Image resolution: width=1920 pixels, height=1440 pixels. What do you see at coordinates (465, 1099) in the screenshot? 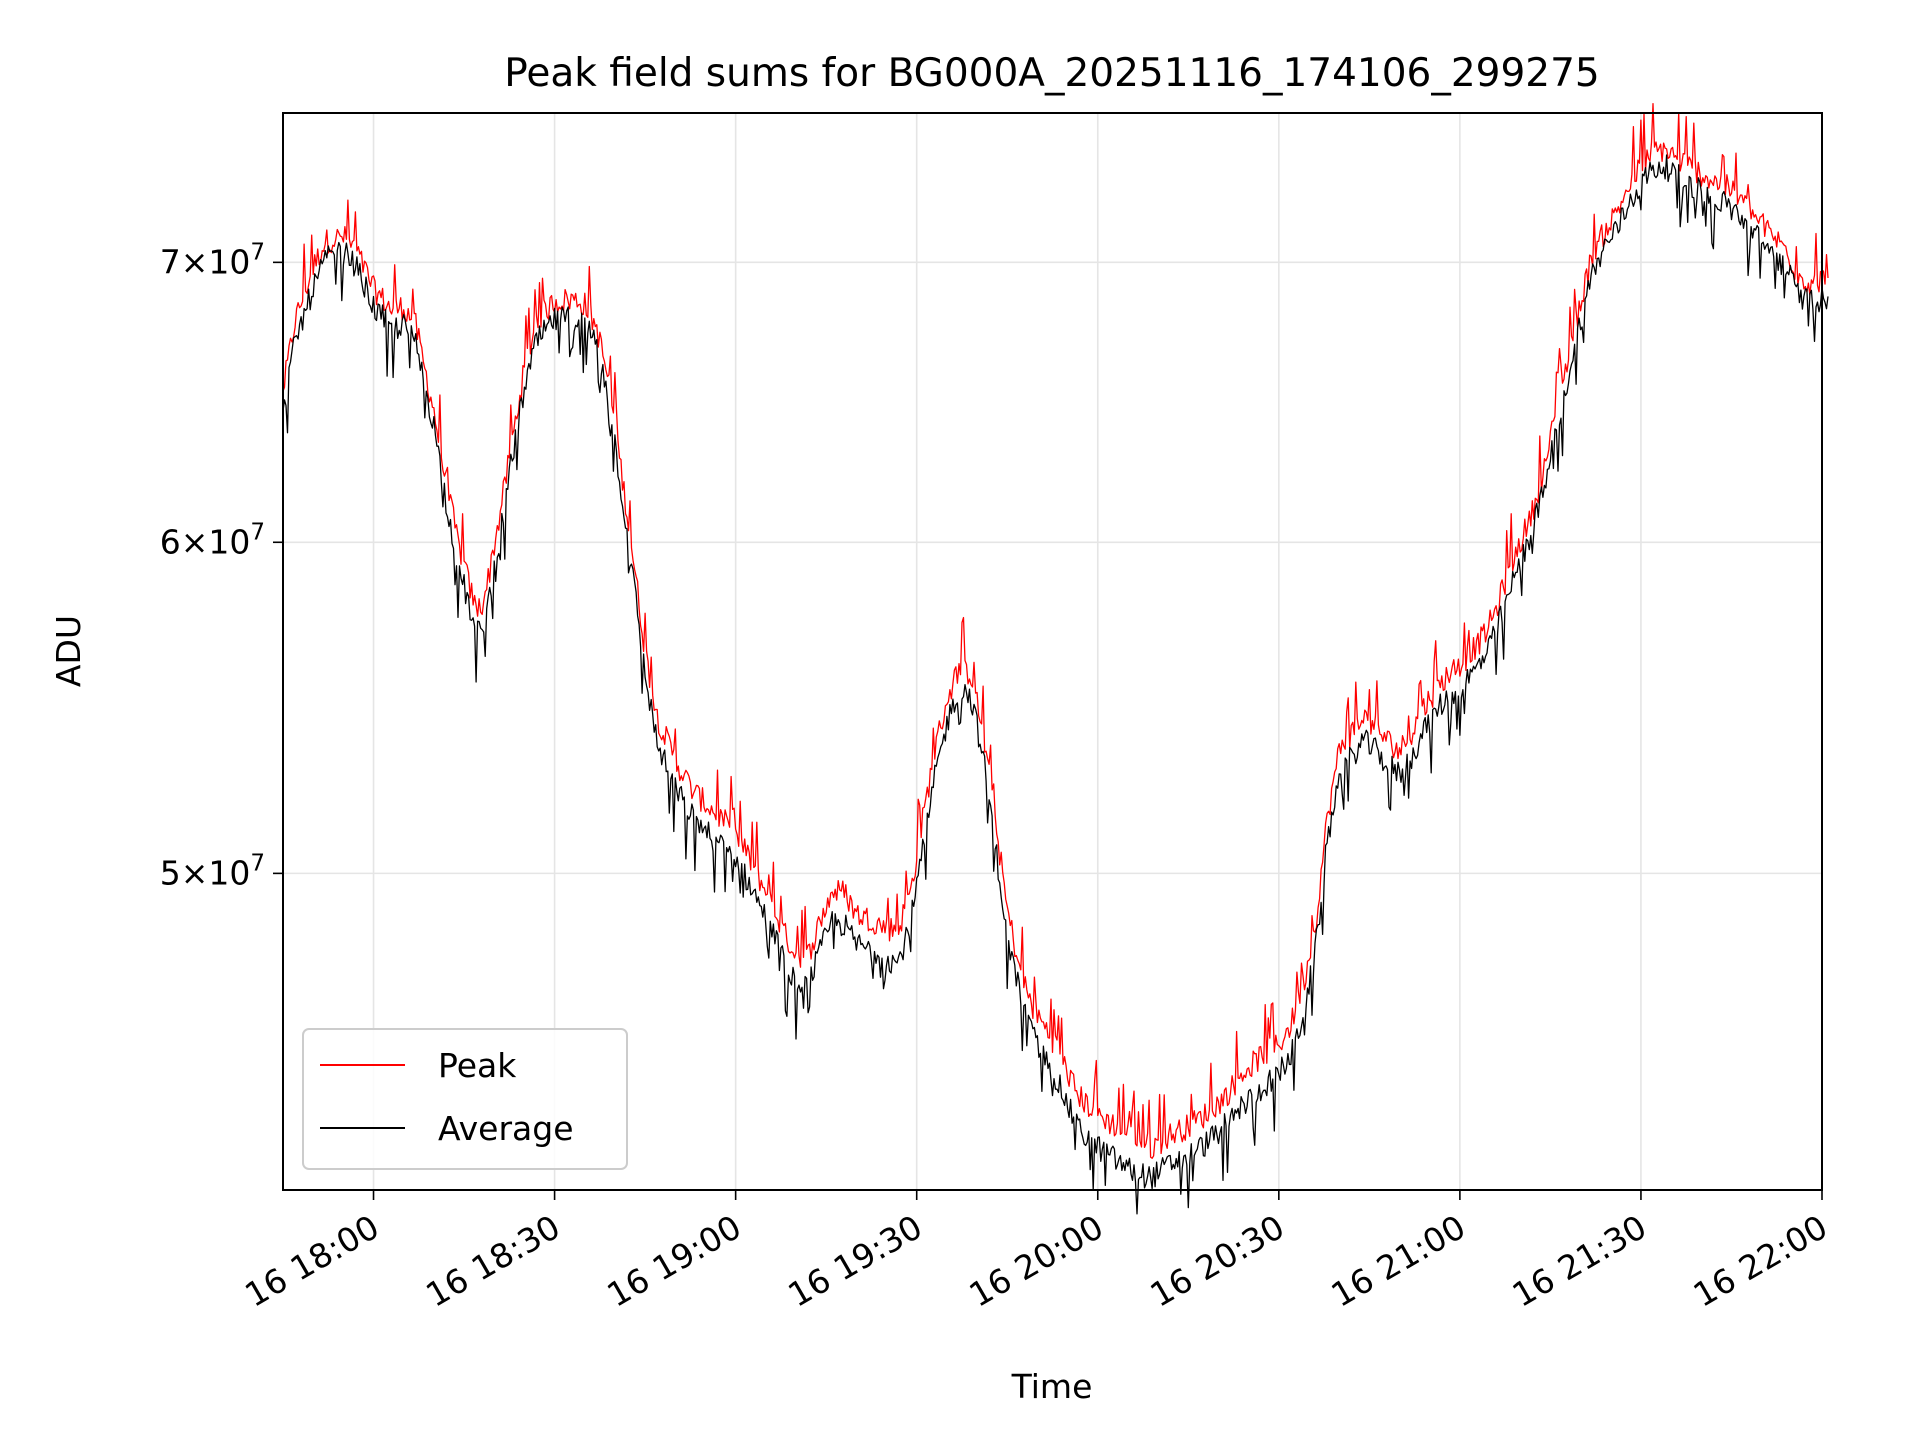
I see `legend: Peak Average` at bounding box center [465, 1099].